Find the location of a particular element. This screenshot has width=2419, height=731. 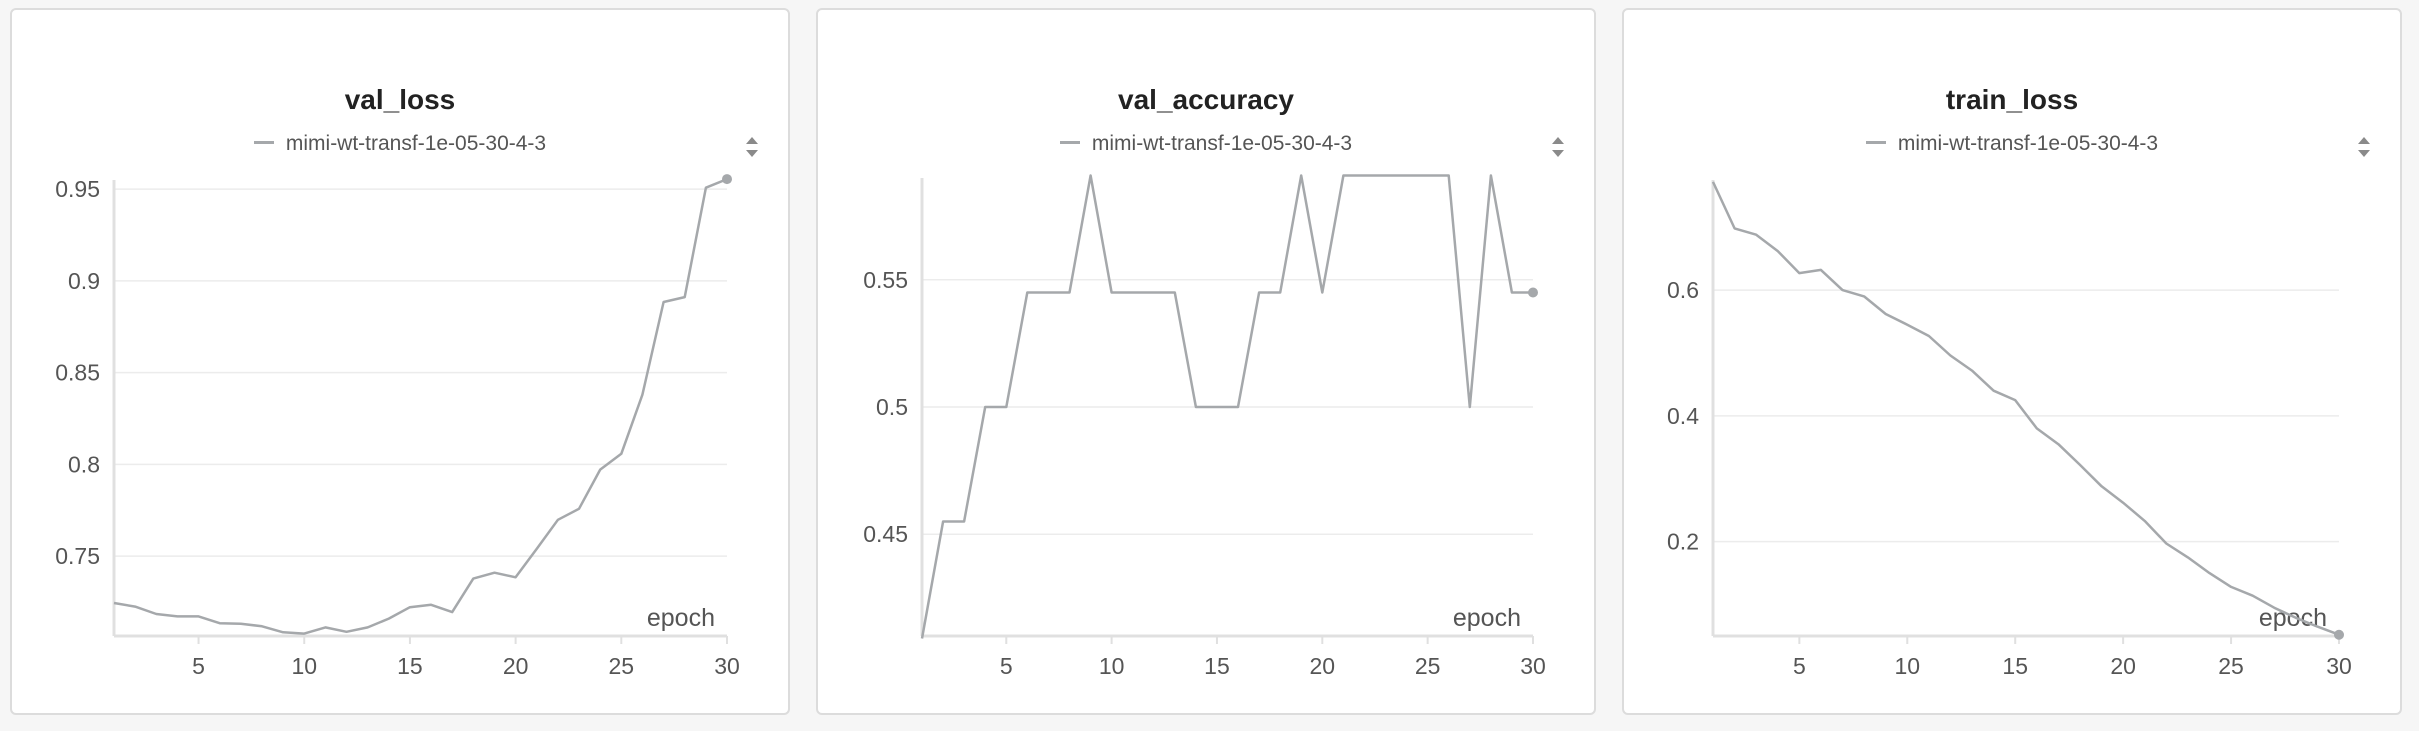

y-tick-label: 0.55 is located at coordinates (885, 280).